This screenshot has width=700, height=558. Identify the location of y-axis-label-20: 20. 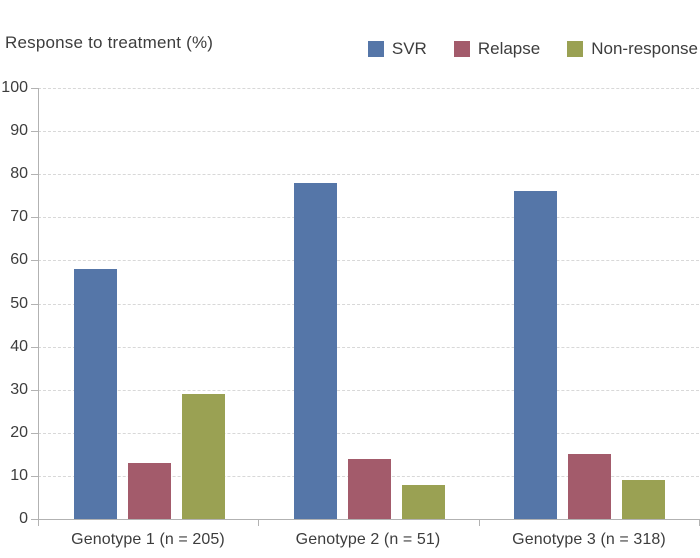
(19, 432).